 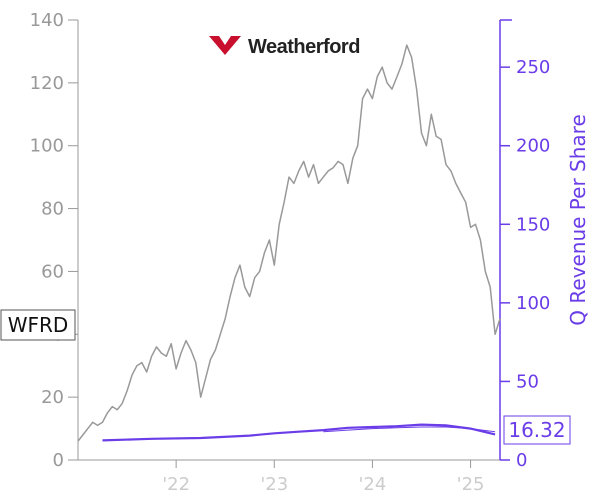 What do you see at coordinates (52, 209) in the screenshot?
I see `left-tick-label: 80` at bounding box center [52, 209].